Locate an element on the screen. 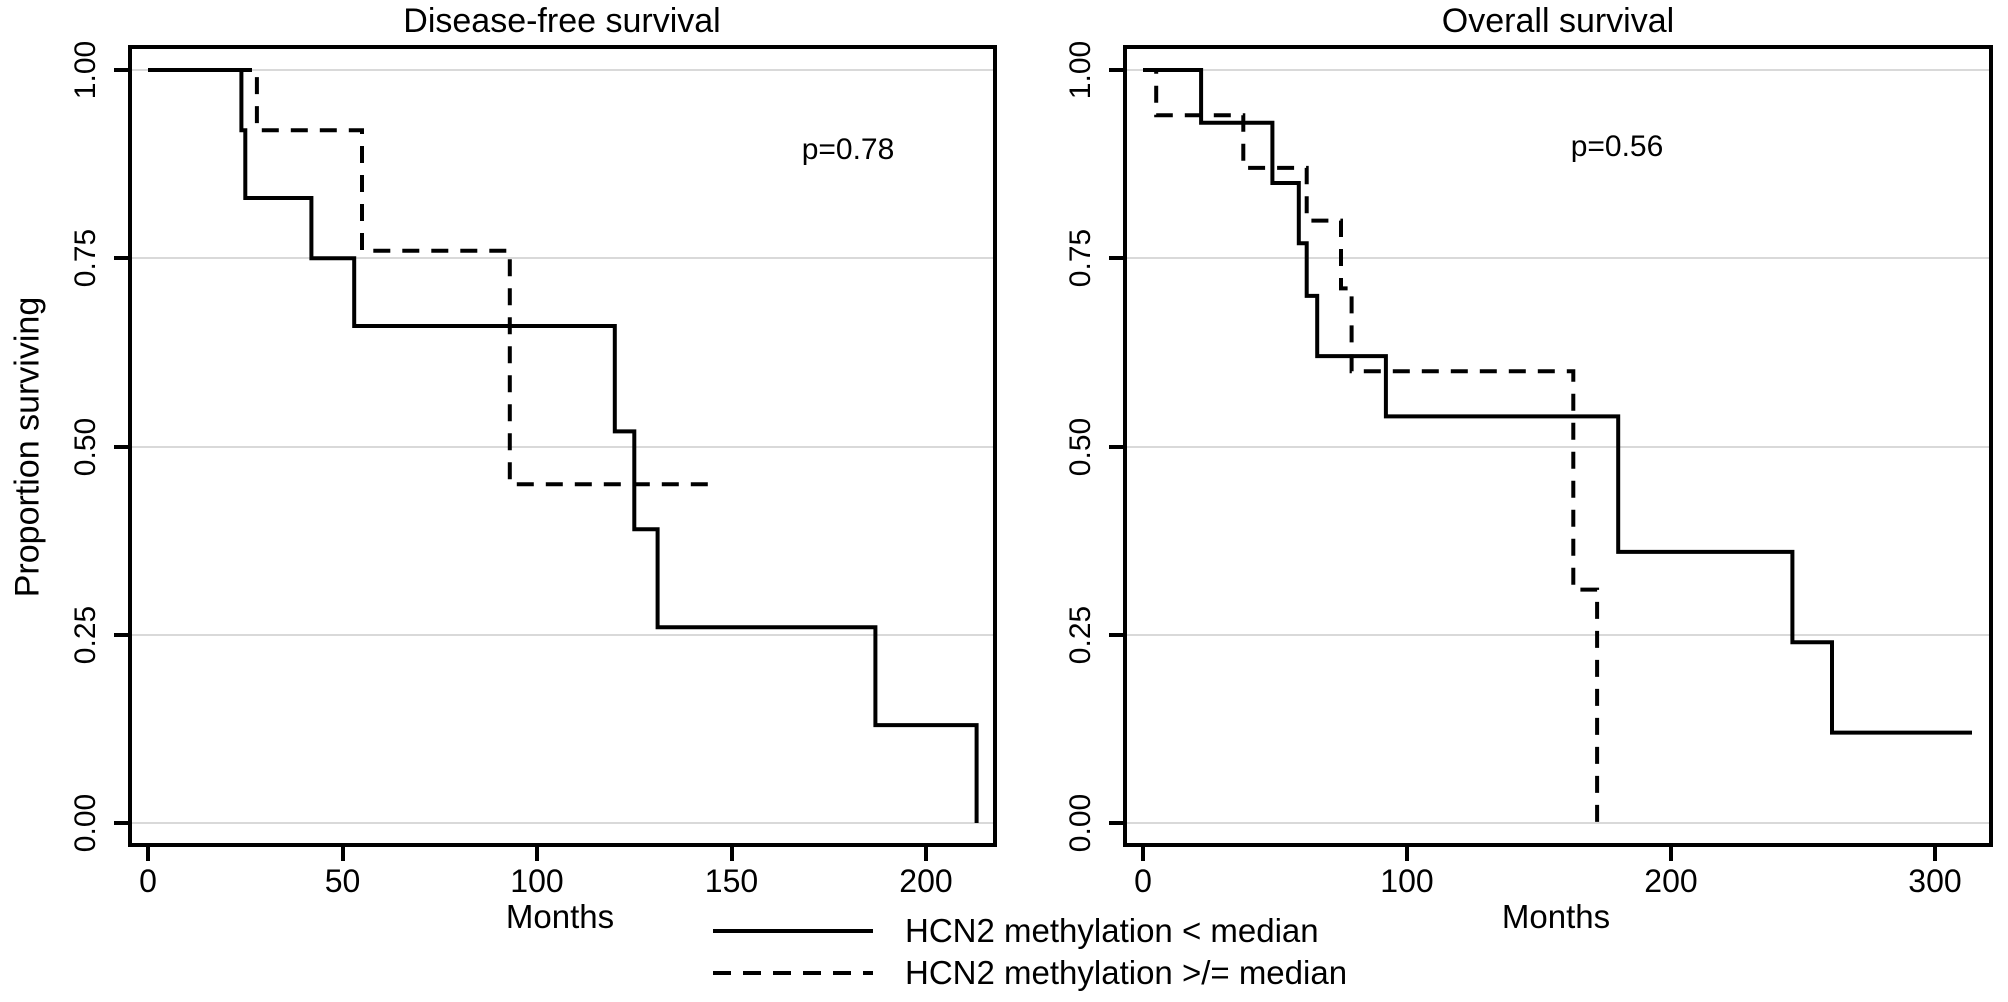 Image resolution: width=2008 pixels, height=1002 pixels. x-tick-label-300: 300 is located at coordinates (1935, 881).